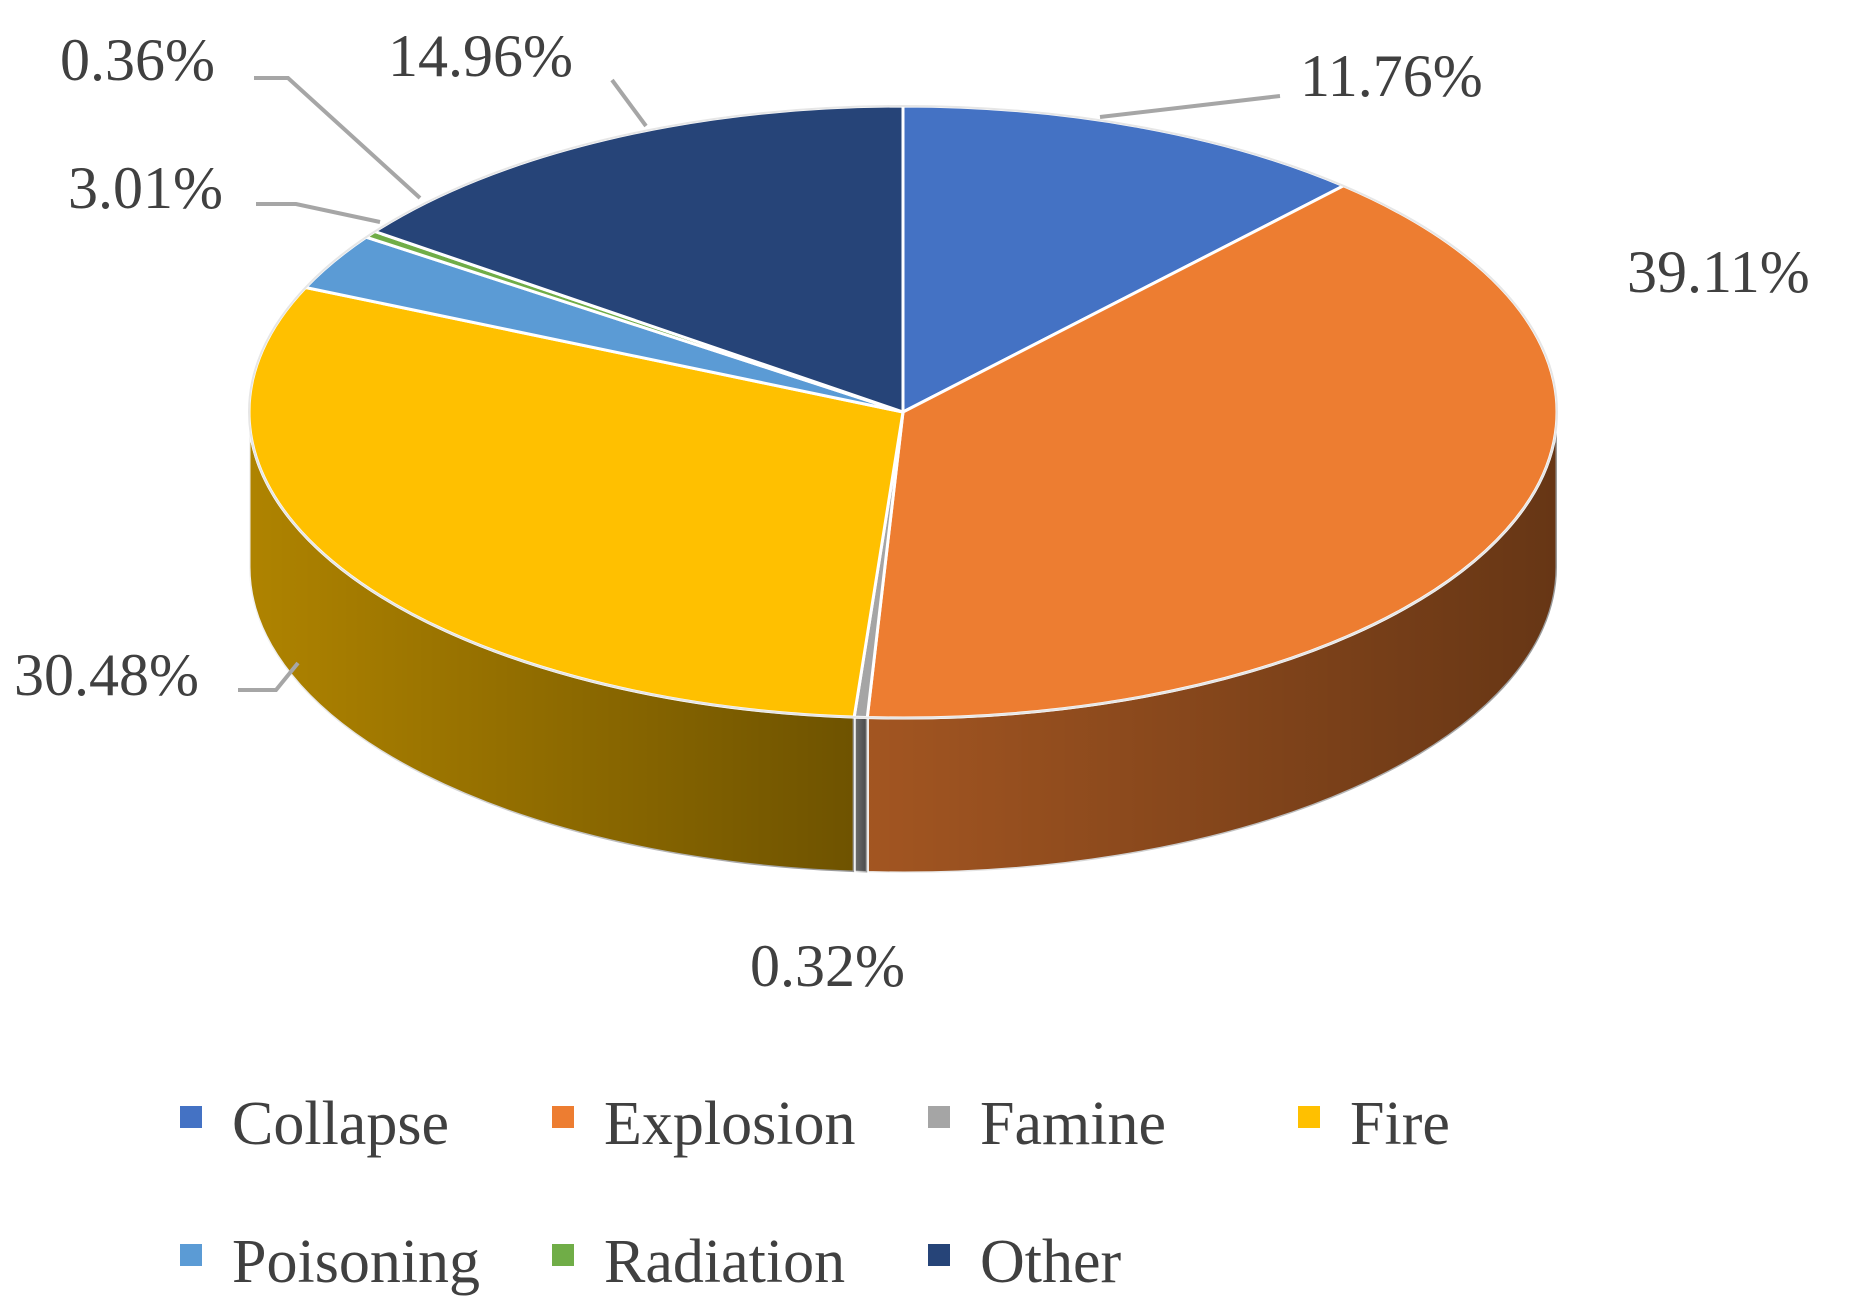 This screenshot has height=1302, width=1852. I want to click on leader-line-poisoning, so click(318, 213).